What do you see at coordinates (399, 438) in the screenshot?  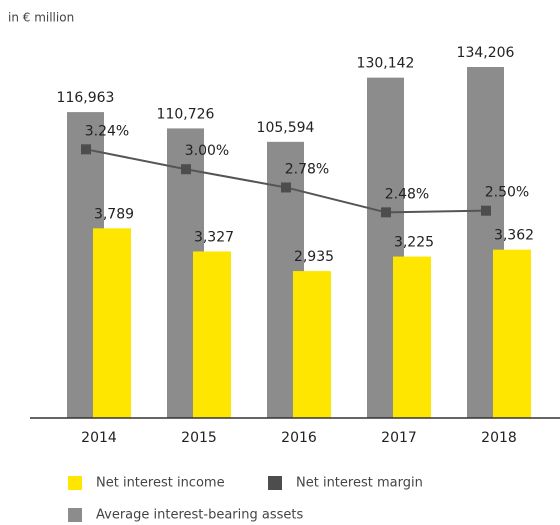 I see `x-tick-label: 2017` at bounding box center [399, 438].